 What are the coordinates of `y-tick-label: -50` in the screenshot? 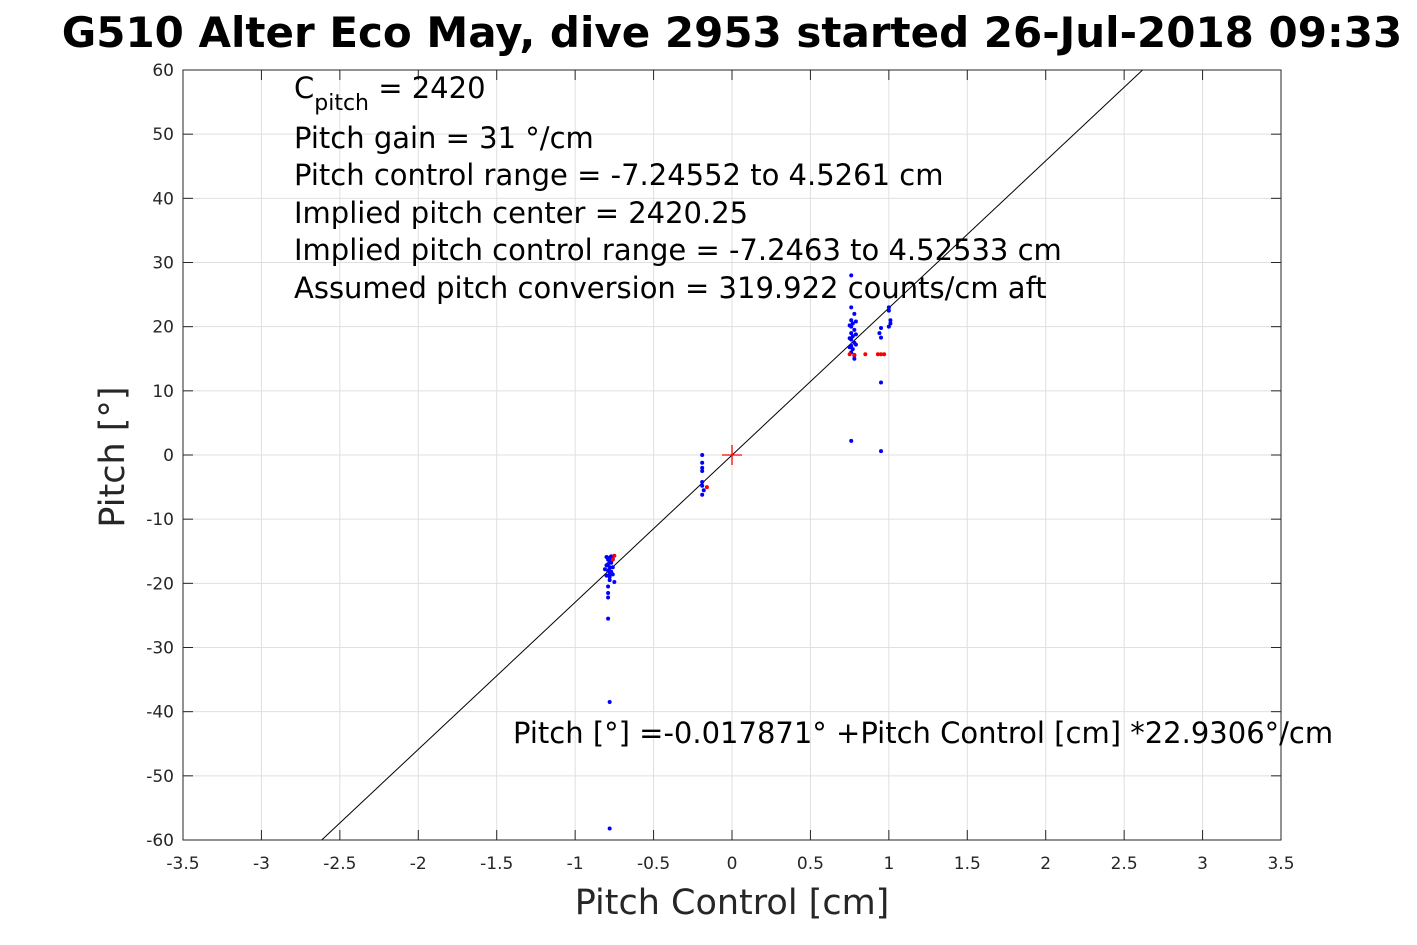 It's located at (160, 777).